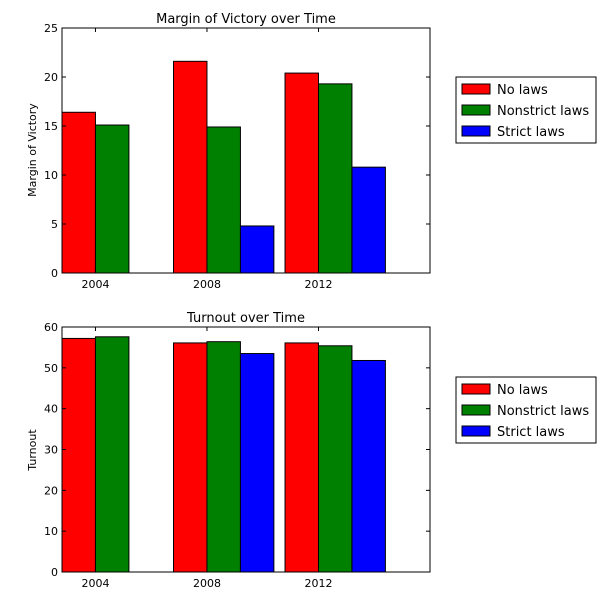 This screenshot has height=605, width=612. I want to click on y-tick-label: 40, so click(51, 409).